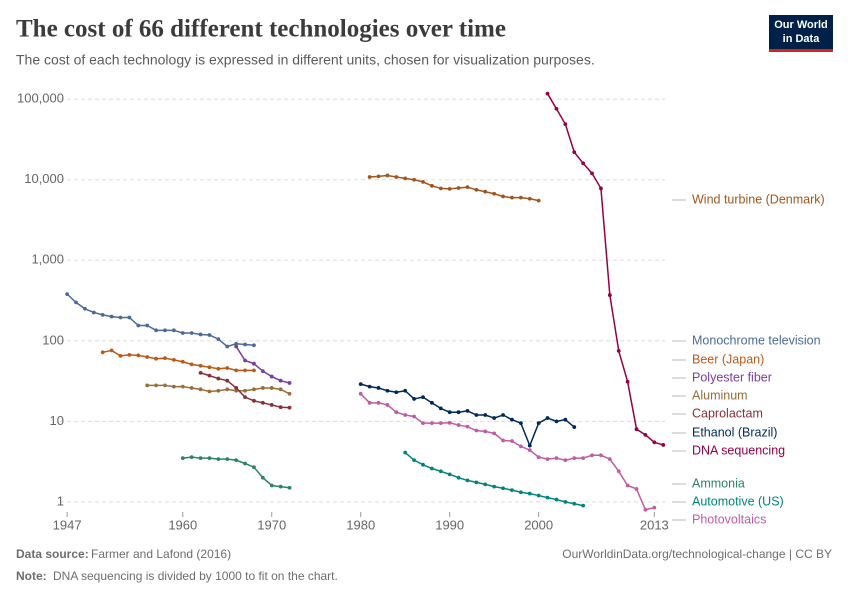 Image resolution: width=850 pixels, height=600 pixels. What do you see at coordinates (57, 420) in the screenshot?
I see `y-tick-label: 10` at bounding box center [57, 420].